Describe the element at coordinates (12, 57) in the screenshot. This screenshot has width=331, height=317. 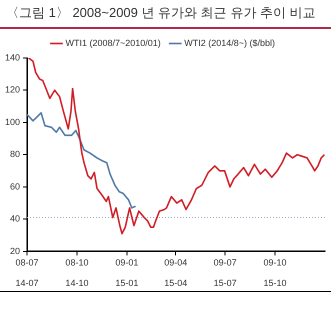
I see `y-tick-label: 140` at that location.